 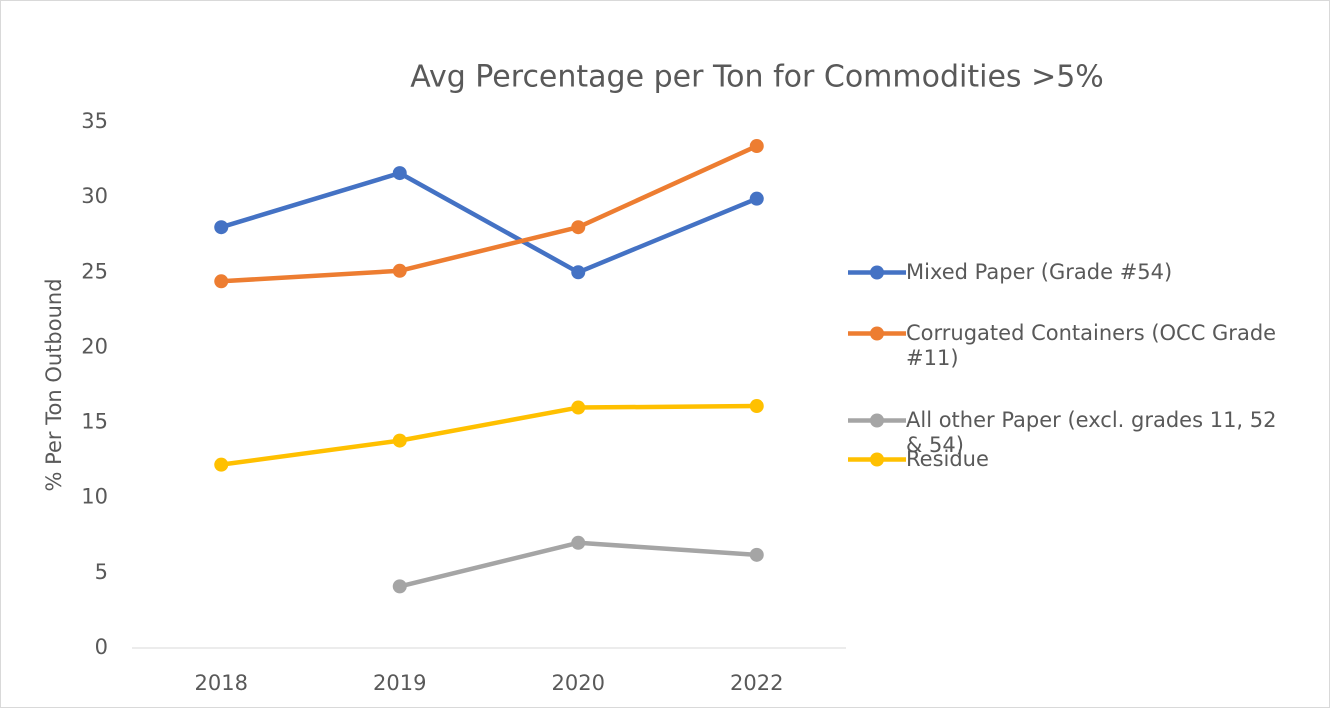 What do you see at coordinates (94, 346) in the screenshot?
I see `y-tick-label: 20` at bounding box center [94, 346].